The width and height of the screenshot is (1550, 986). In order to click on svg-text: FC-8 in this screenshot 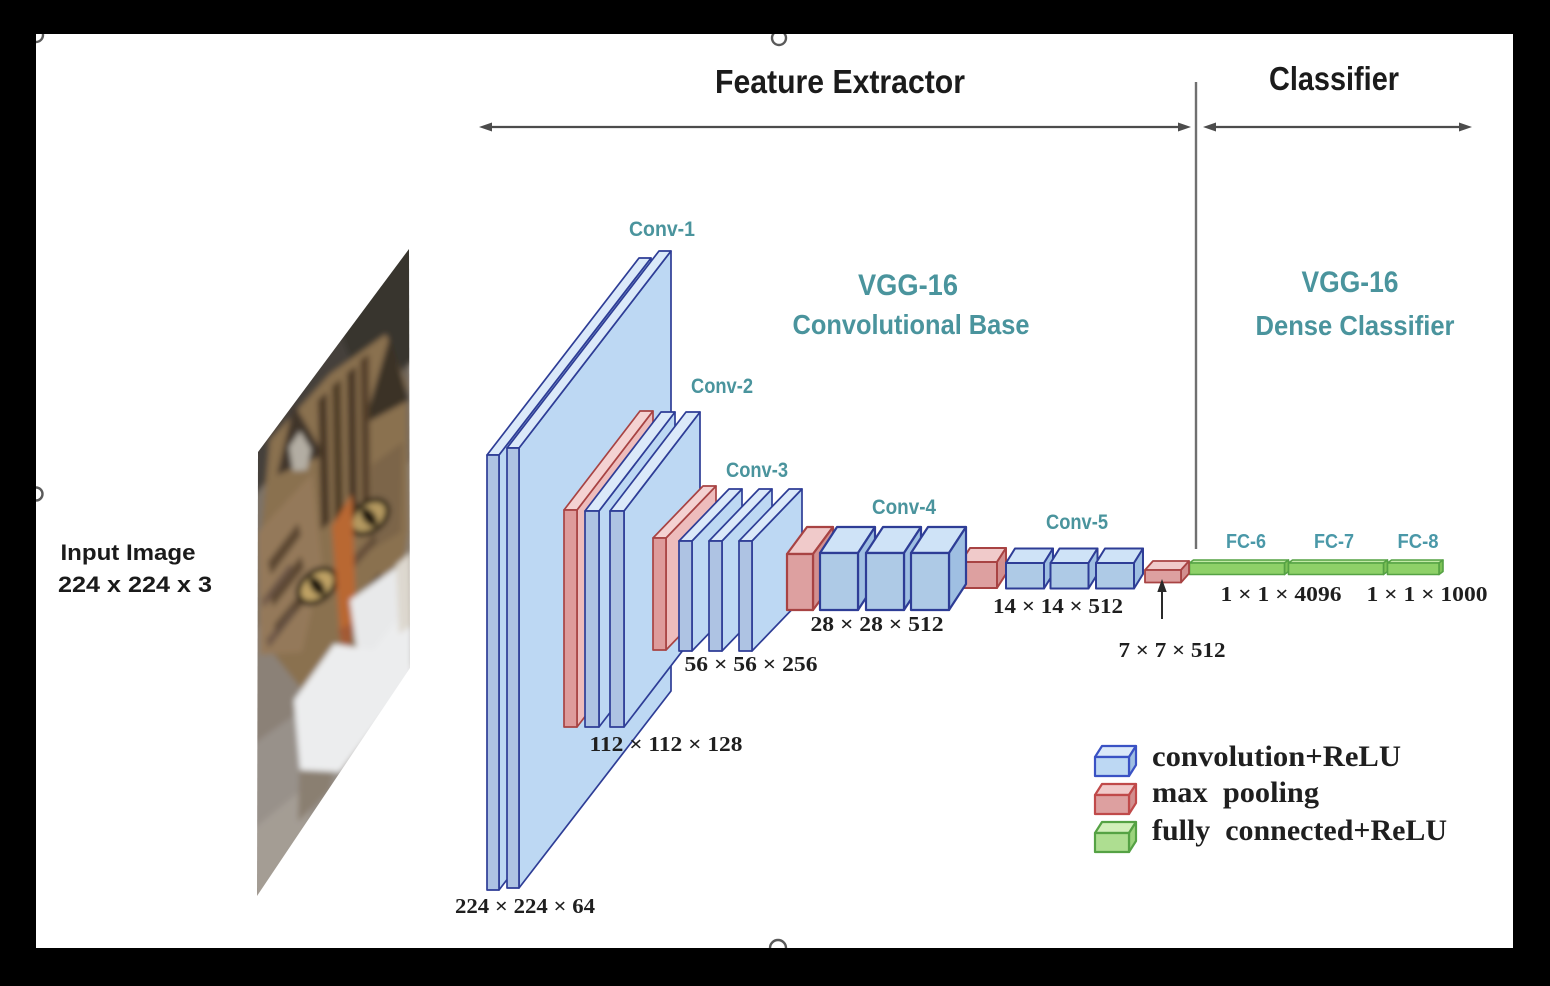, I will do `click(1418, 542)`.